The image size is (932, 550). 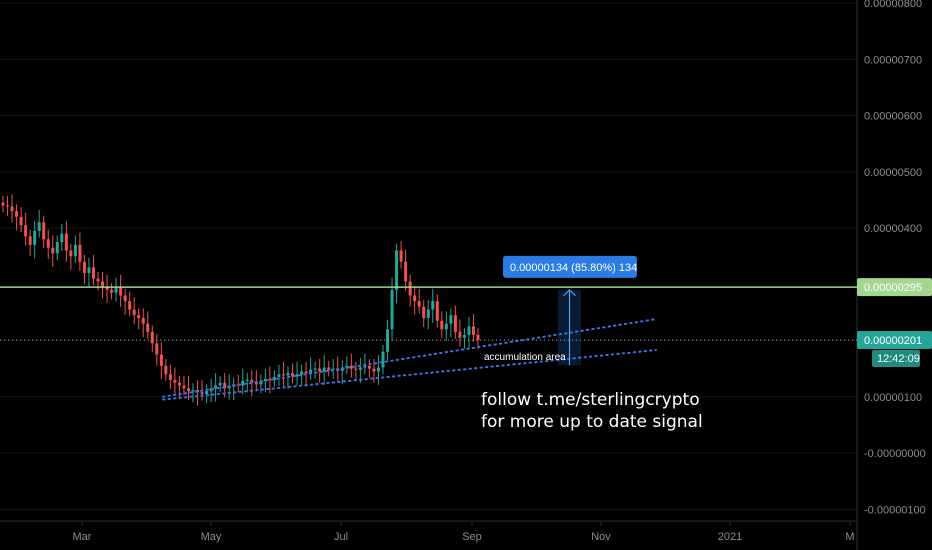 I want to click on follow-note-line-2: for more up to date signal, so click(x=592, y=422).